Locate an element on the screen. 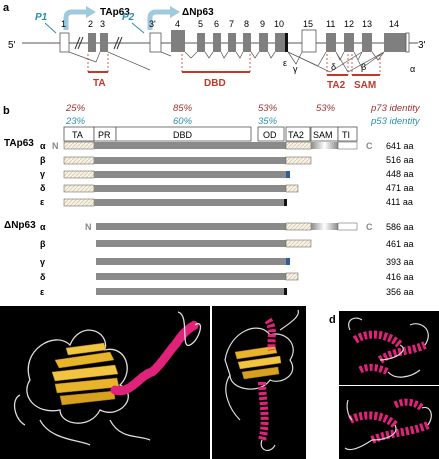 This screenshot has height=459, width=439. exon-number: 9 is located at coordinates (262, 24).